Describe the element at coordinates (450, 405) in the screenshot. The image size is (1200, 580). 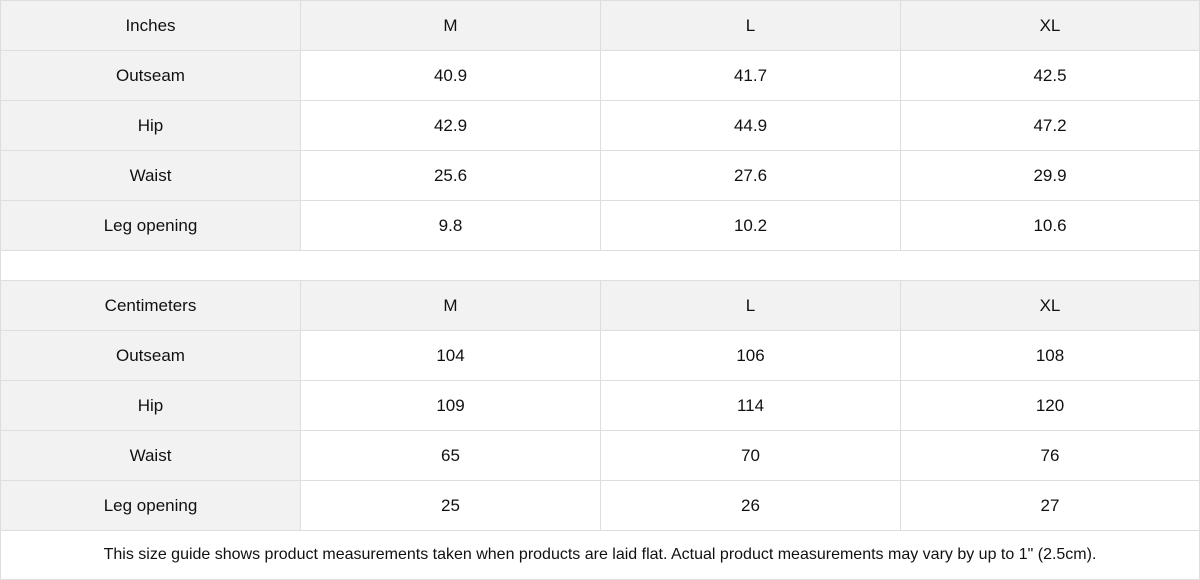
I see `measurement-value: 109` at that location.